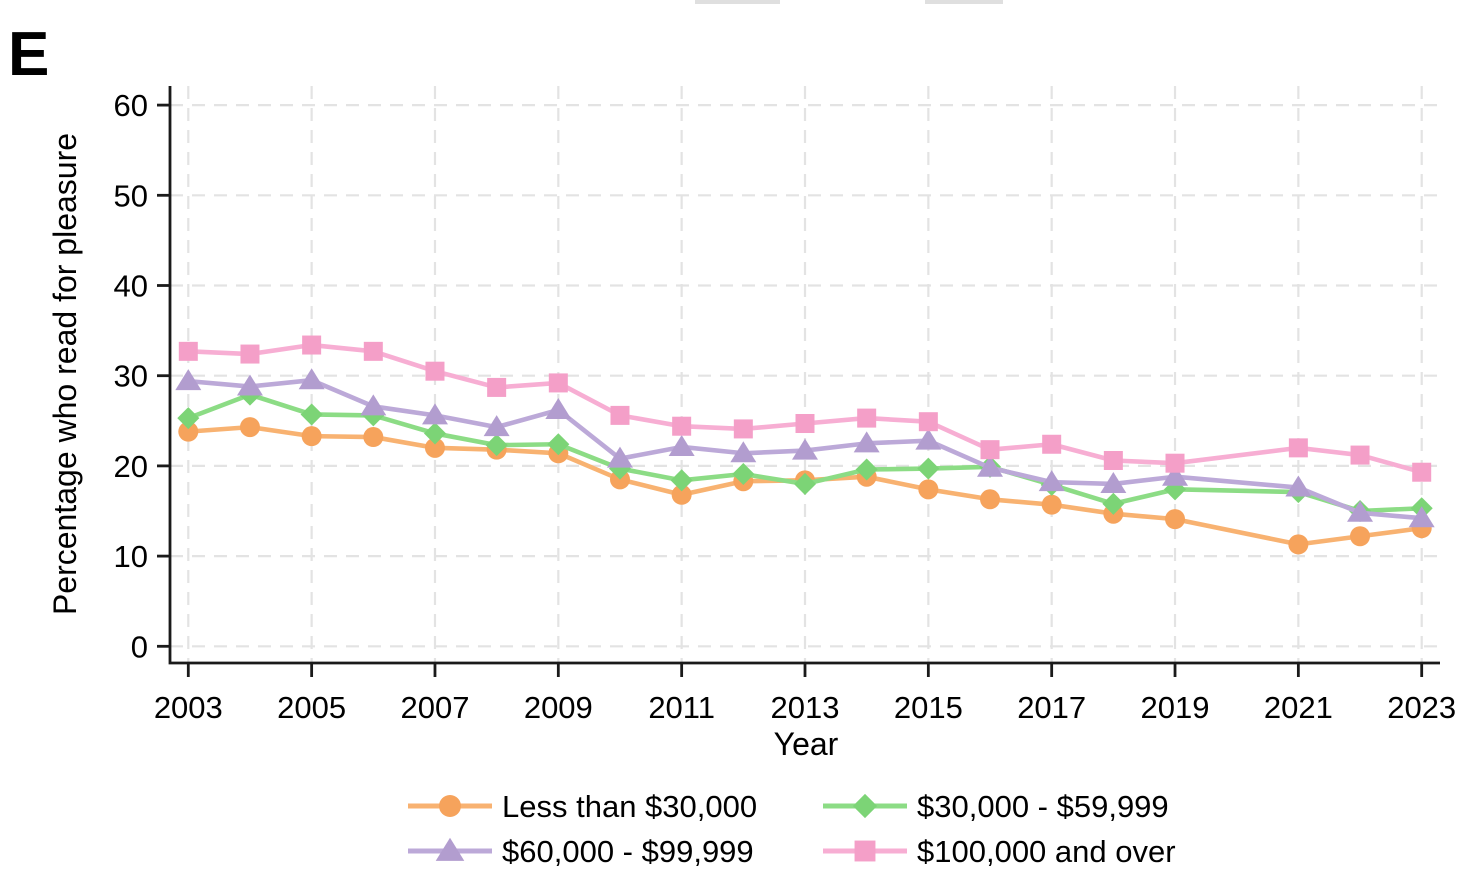 The image size is (1478, 887). I want to click on legend-label: $100,000 and over, so click(1046, 851).